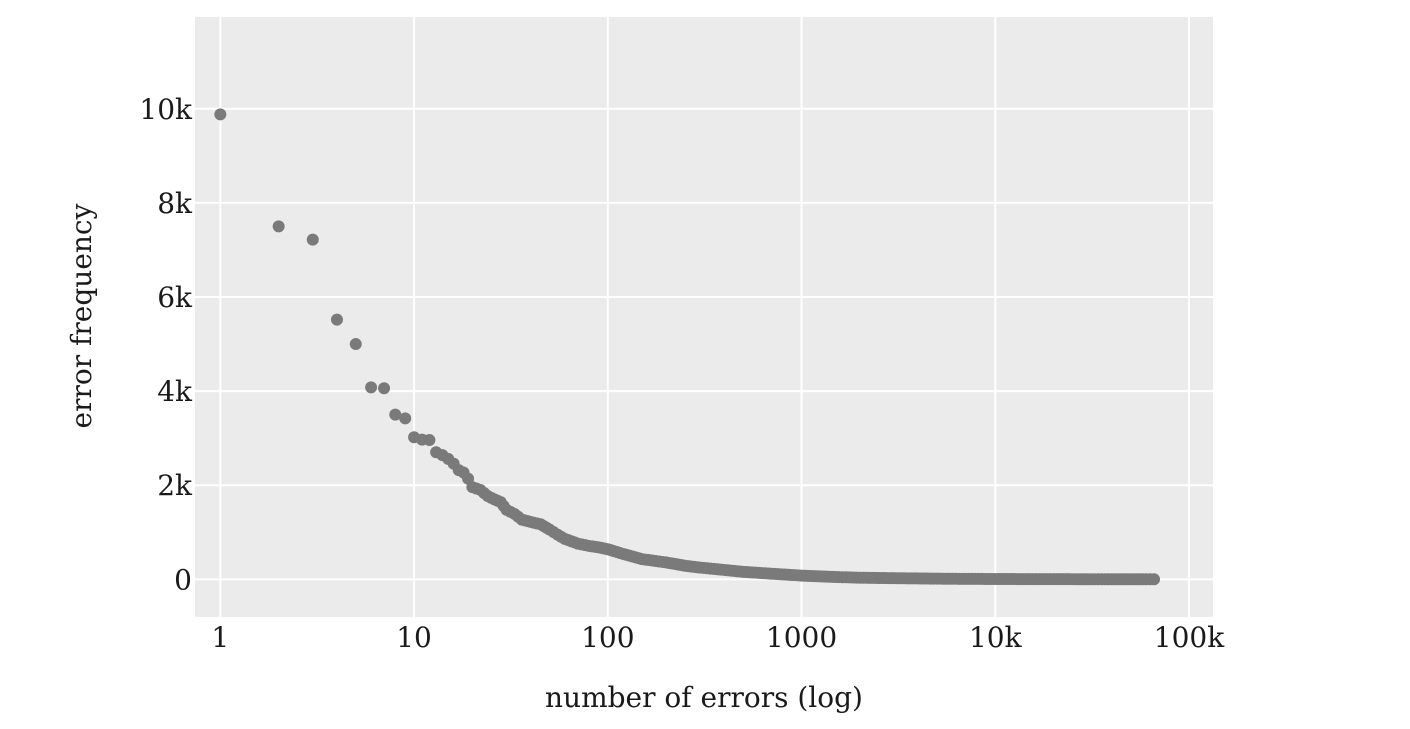  Describe the element at coordinates (607, 637) in the screenshot. I see `x-tick-label: 100` at that location.